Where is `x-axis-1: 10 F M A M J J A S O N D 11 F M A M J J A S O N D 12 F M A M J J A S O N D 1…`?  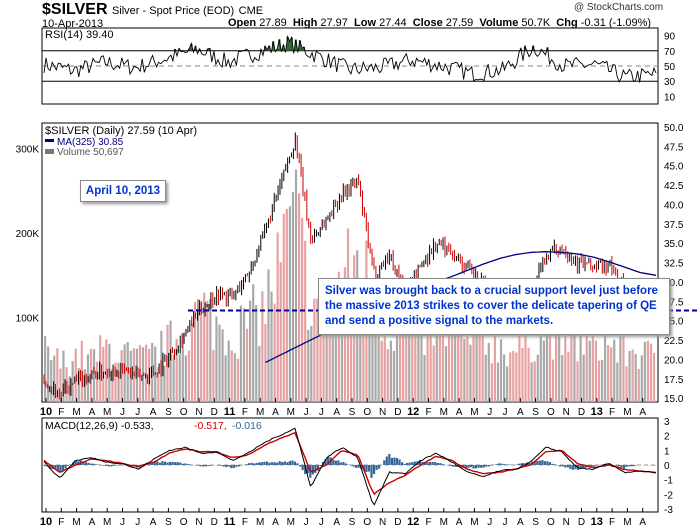
x-axis-1: 10 F M A M J J A S O N D 11 F M A M J J A S O N D 12 F M A M J J A S O N D 1… is located at coordinates (343, 408).